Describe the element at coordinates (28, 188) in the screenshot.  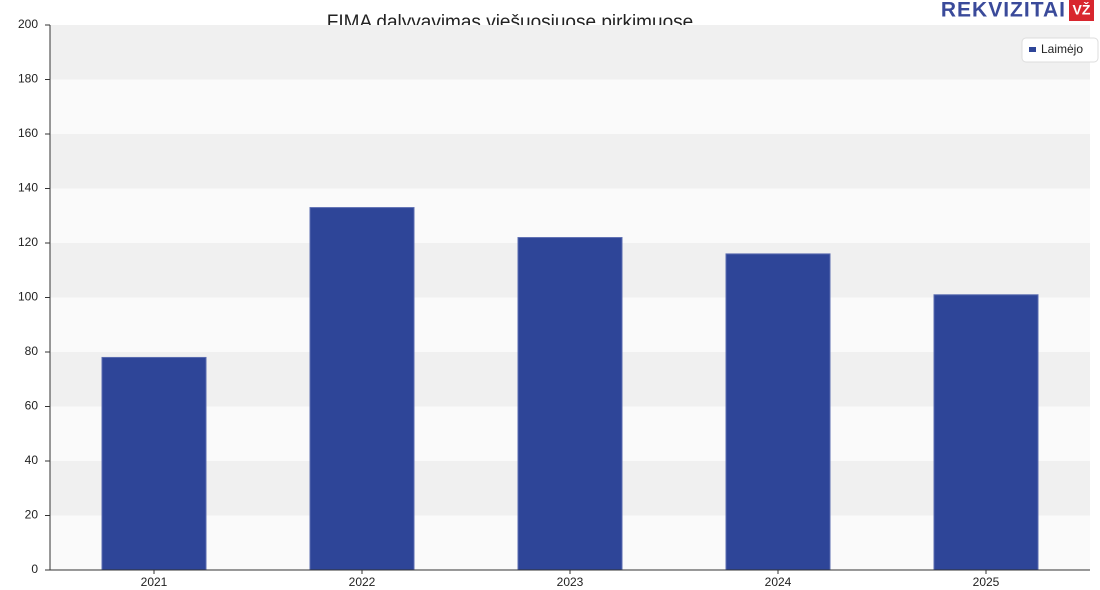
I see `y-tick-label: 140` at that location.